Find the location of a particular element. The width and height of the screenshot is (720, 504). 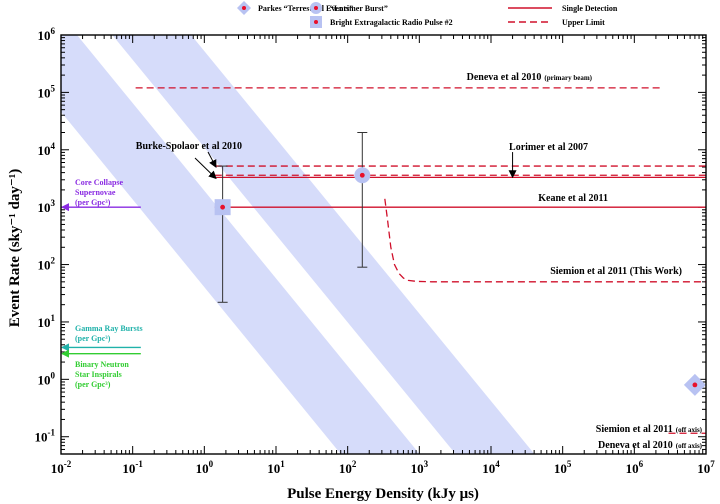

label-siemion: Siemion et al 2011 (This Work) is located at coordinates (616, 271).